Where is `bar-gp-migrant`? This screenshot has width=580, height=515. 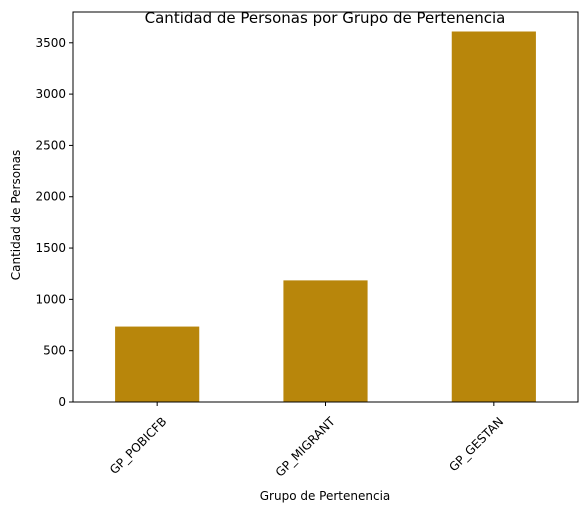
bar-gp-migrant is located at coordinates (325, 341).